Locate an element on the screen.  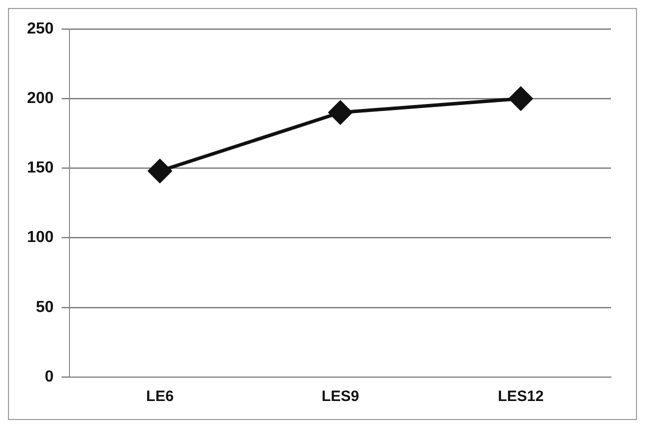
y-tick-label: 100 is located at coordinates (40, 237).